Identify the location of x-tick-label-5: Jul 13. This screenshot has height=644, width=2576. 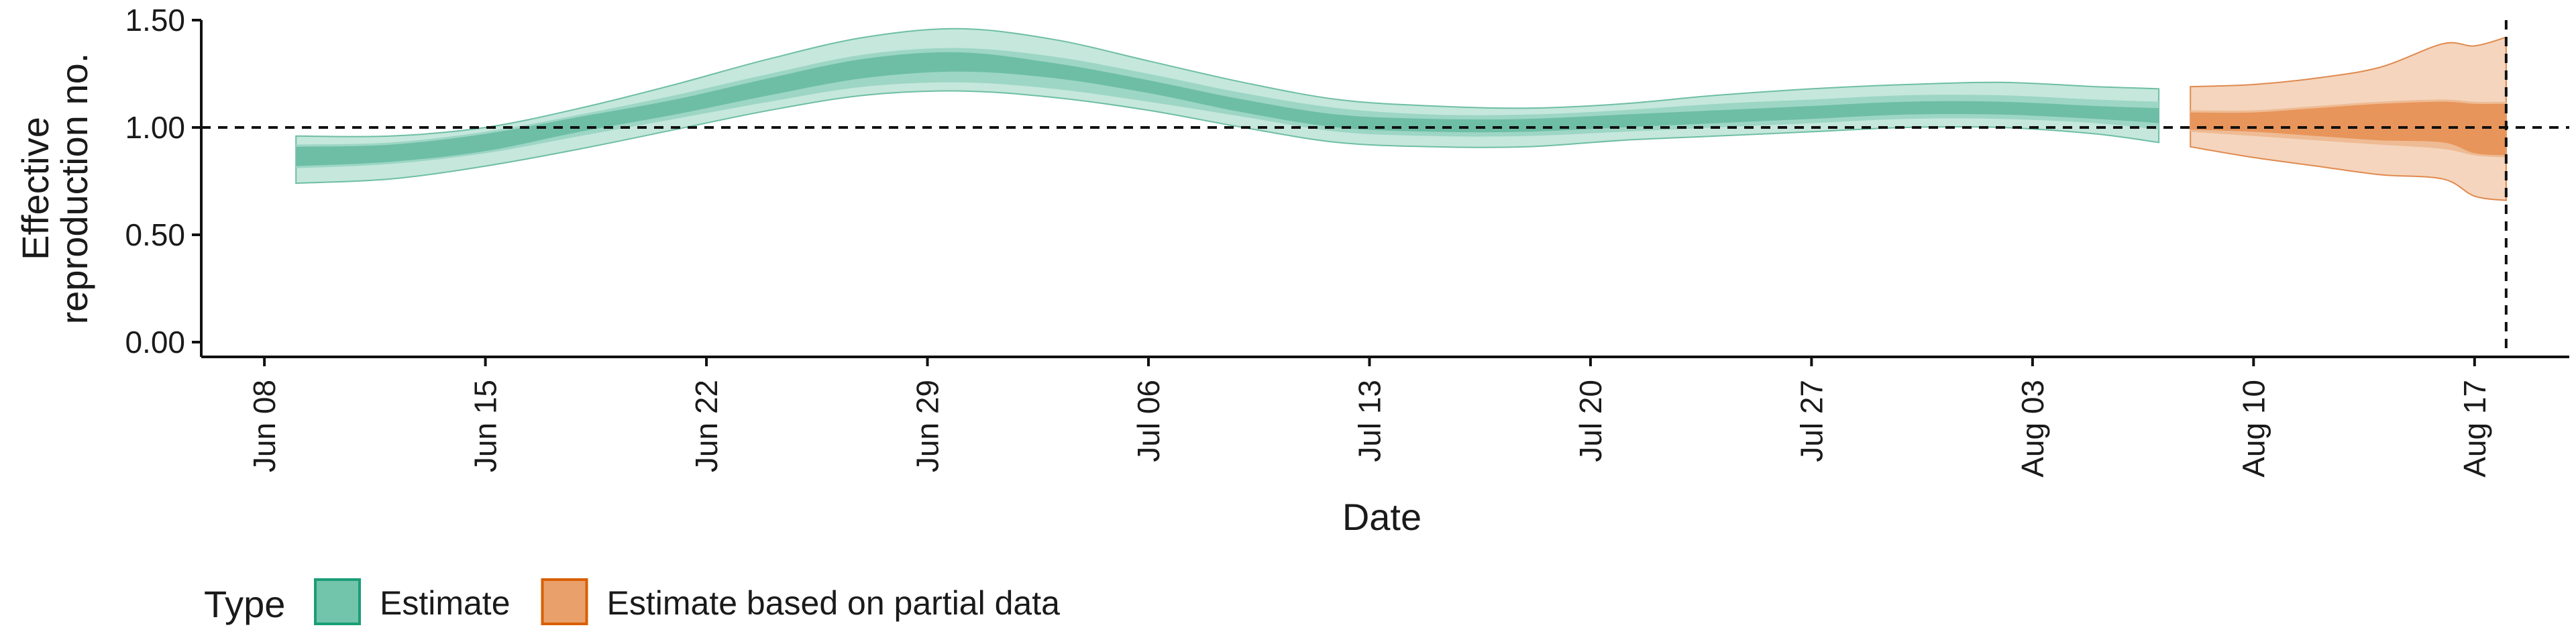
(1369, 421).